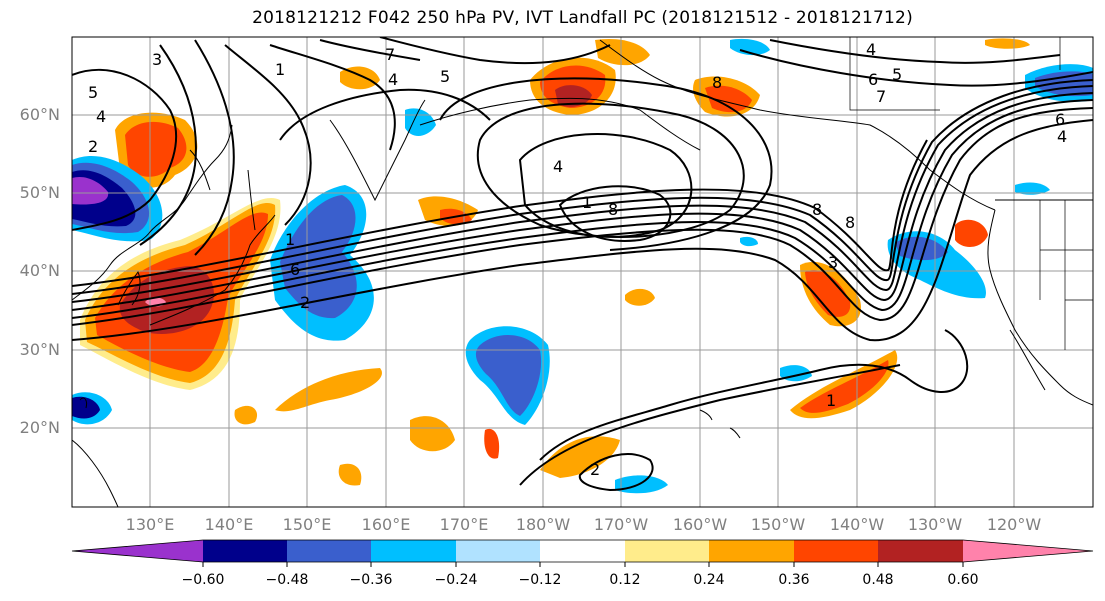 The image size is (1105, 601). What do you see at coordinates (203, 580) in the screenshot?
I see `colorbar-tick-label: −0.60` at bounding box center [203, 580].